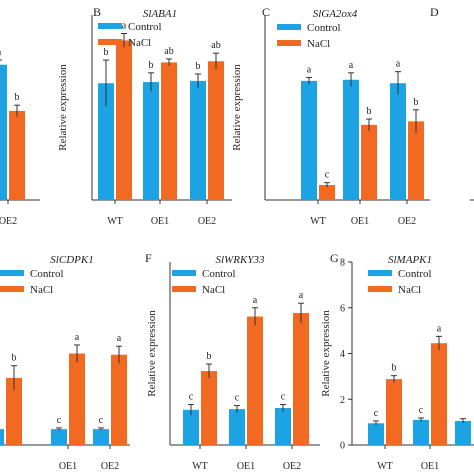 This screenshot has width=474, height=474. I want to click on panel-F-xtick-label: OE1, so click(246, 466).